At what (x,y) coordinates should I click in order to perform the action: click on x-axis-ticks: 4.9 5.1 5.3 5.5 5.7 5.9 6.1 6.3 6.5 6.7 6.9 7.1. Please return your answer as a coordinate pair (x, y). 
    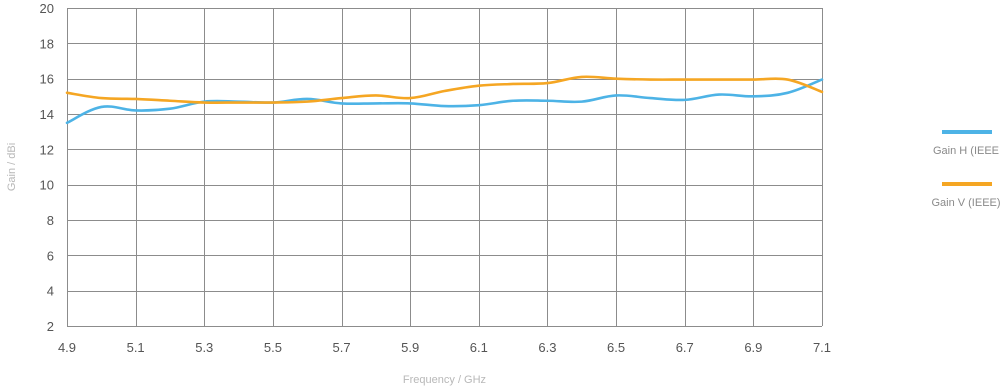
    Looking at the image, I should click on (444, 347).